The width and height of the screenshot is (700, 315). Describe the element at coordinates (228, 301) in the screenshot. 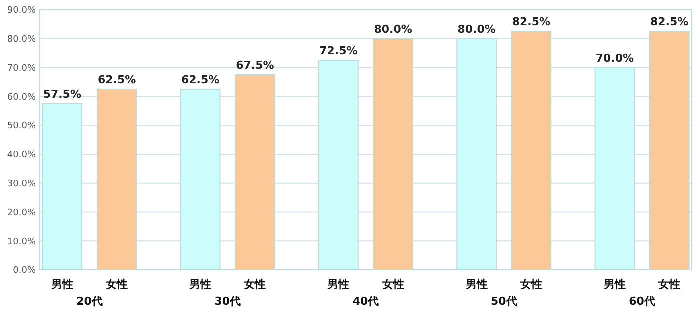

I see `x-tick-label: 30代` at that location.